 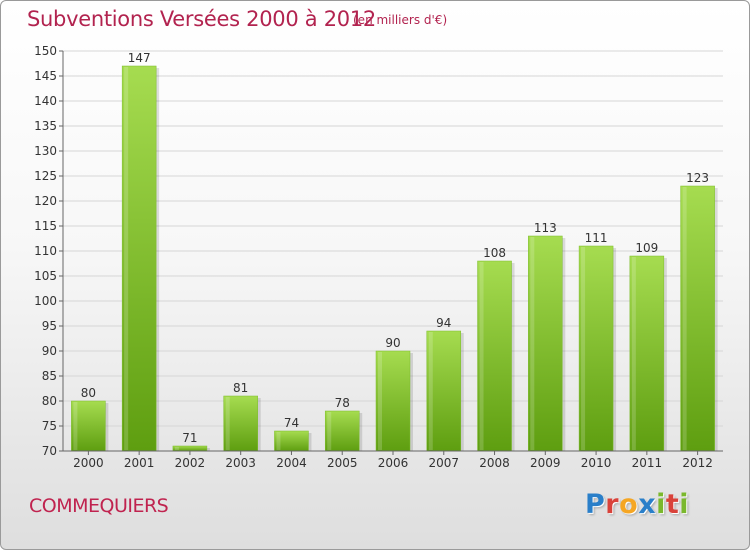 What do you see at coordinates (697, 463) in the screenshot?
I see `x-tick-label: 2012` at bounding box center [697, 463].